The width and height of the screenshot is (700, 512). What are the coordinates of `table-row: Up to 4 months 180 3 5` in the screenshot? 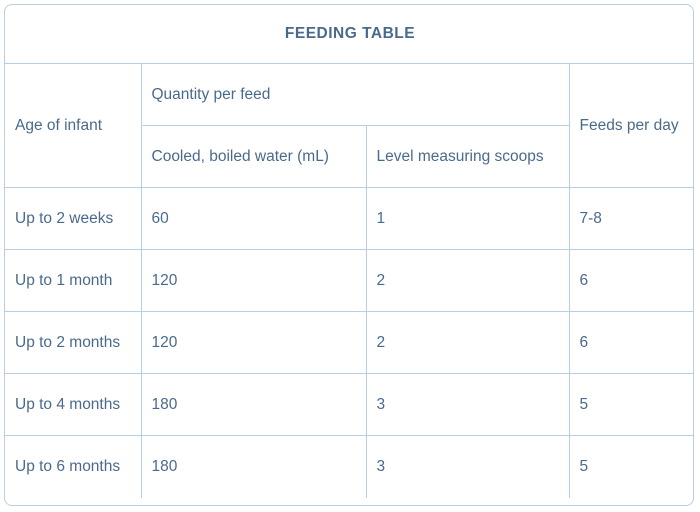 It's located at (349, 404).